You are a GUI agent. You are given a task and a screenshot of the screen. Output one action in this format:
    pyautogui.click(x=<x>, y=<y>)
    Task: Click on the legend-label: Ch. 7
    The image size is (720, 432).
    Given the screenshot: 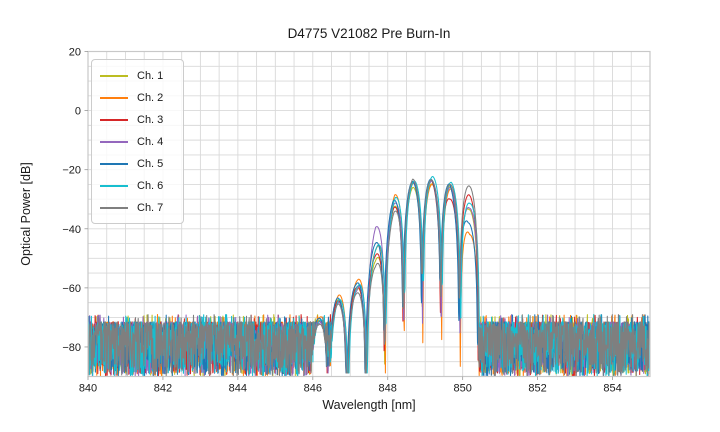 What is the action you would take?
    pyautogui.click(x=150, y=208)
    